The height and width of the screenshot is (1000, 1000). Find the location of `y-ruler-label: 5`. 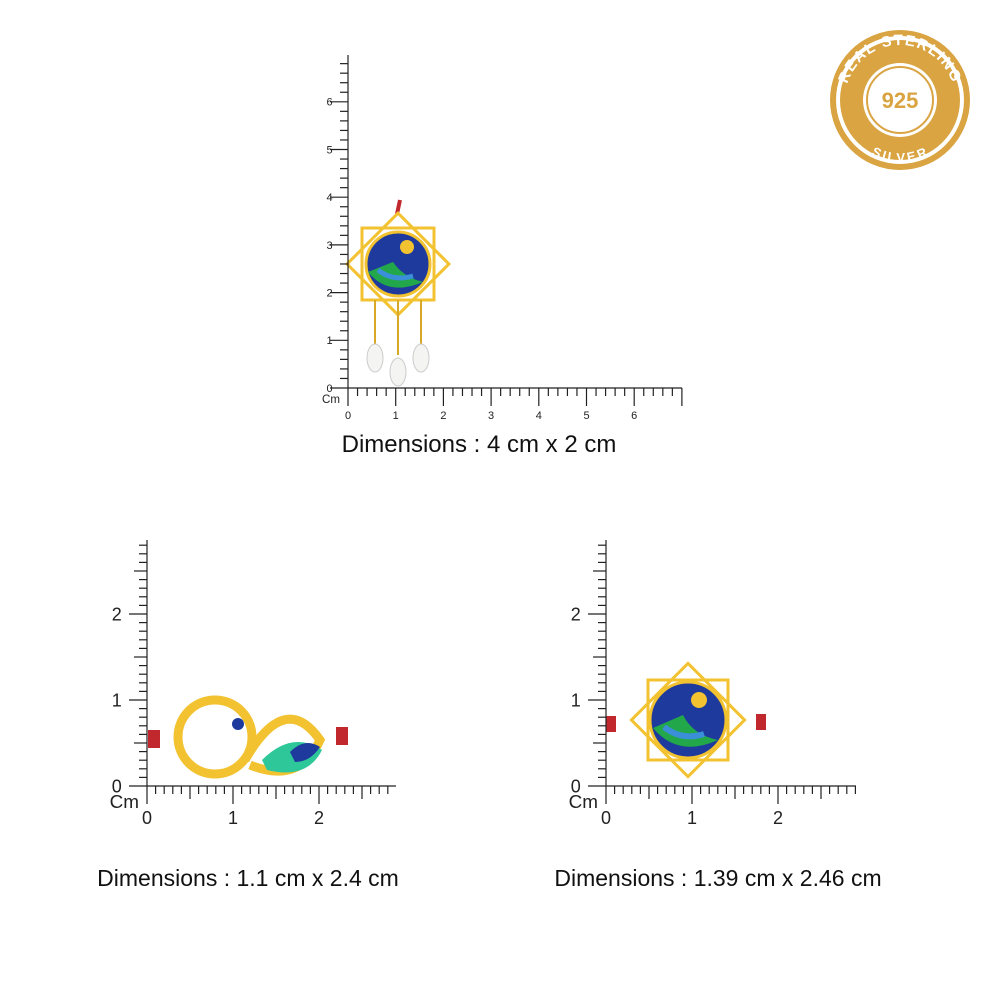

y-ruler-label: 5 is located at coordinates (329, 150).